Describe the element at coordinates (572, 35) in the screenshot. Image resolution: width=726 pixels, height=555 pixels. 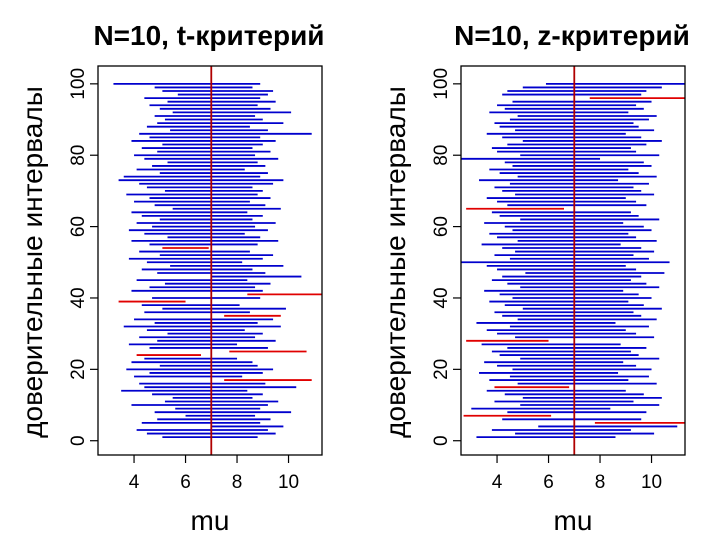
I see `chart-title: N=10, z-критерий` at that location.